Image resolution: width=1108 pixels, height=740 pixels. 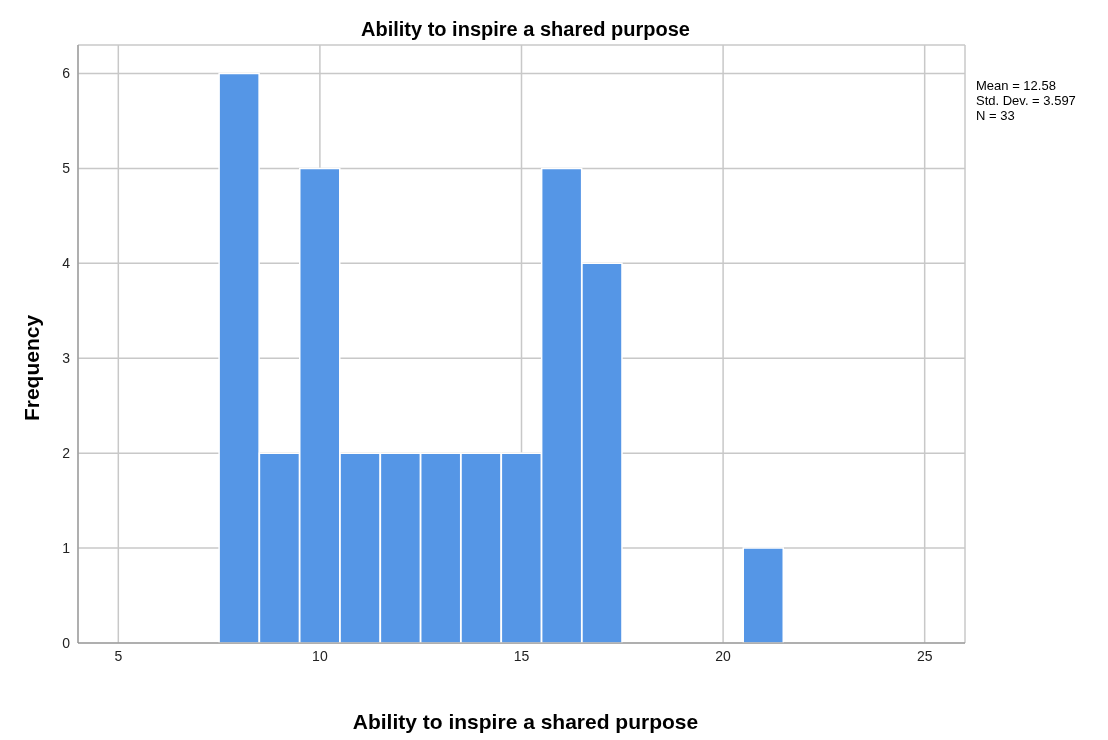 What do you see at coordinates (723, 655) in the screenshot?
I see `x-tick-label: 20` at bounding box center [723, 655].